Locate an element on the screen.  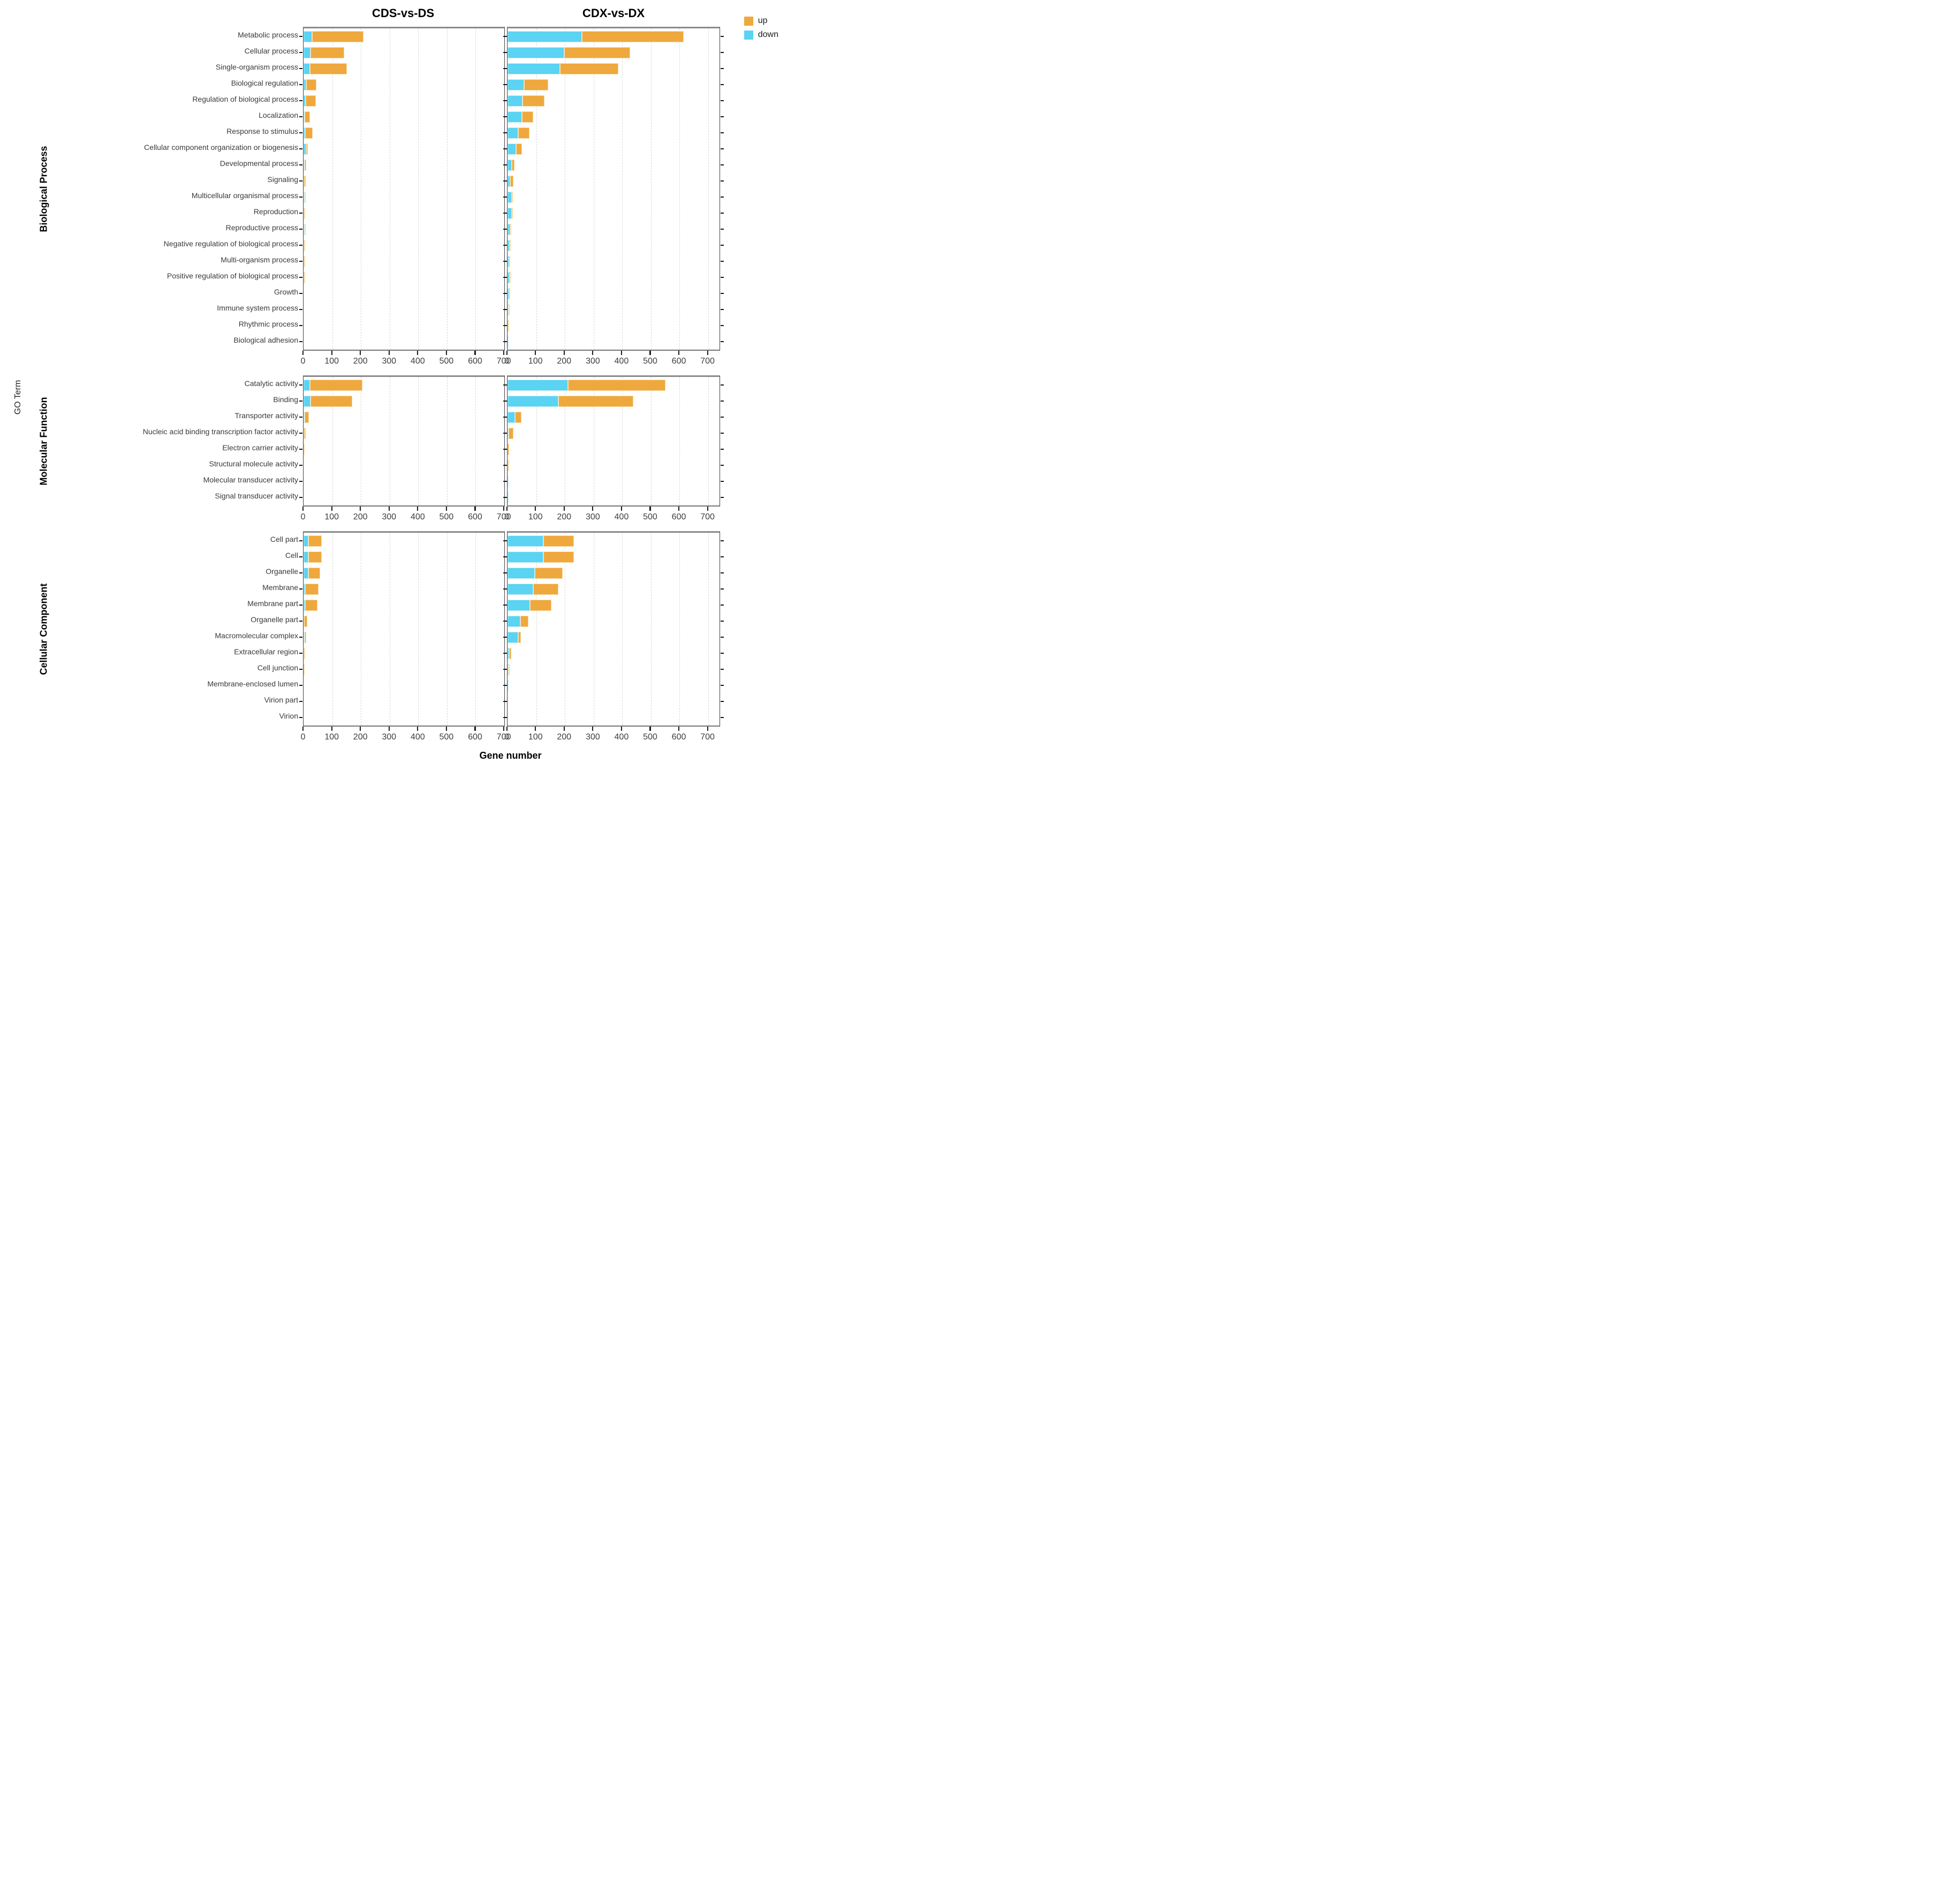
term-label: Membrane part is located at coordinates (272, 603).